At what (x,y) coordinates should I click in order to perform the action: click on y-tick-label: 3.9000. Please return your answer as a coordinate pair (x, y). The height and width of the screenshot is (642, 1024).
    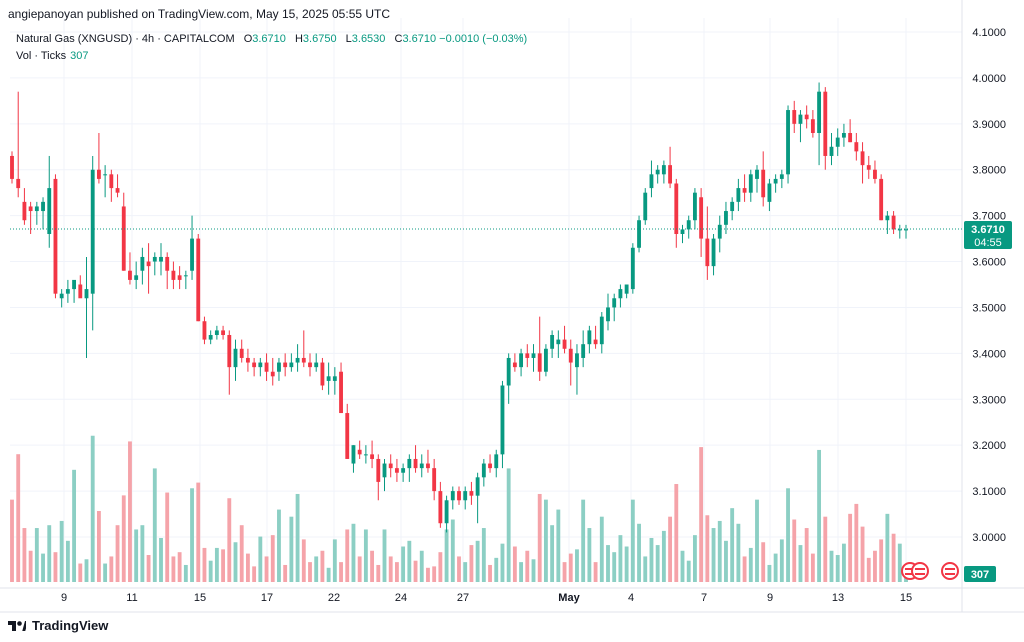
    Looking at the image, I should click on (989, 125).